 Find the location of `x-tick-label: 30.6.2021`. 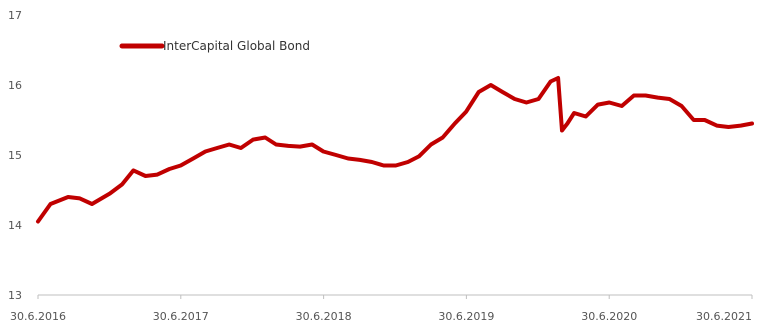

x-tick-label: 30.6.2021 is located at coordinates (724, 316).